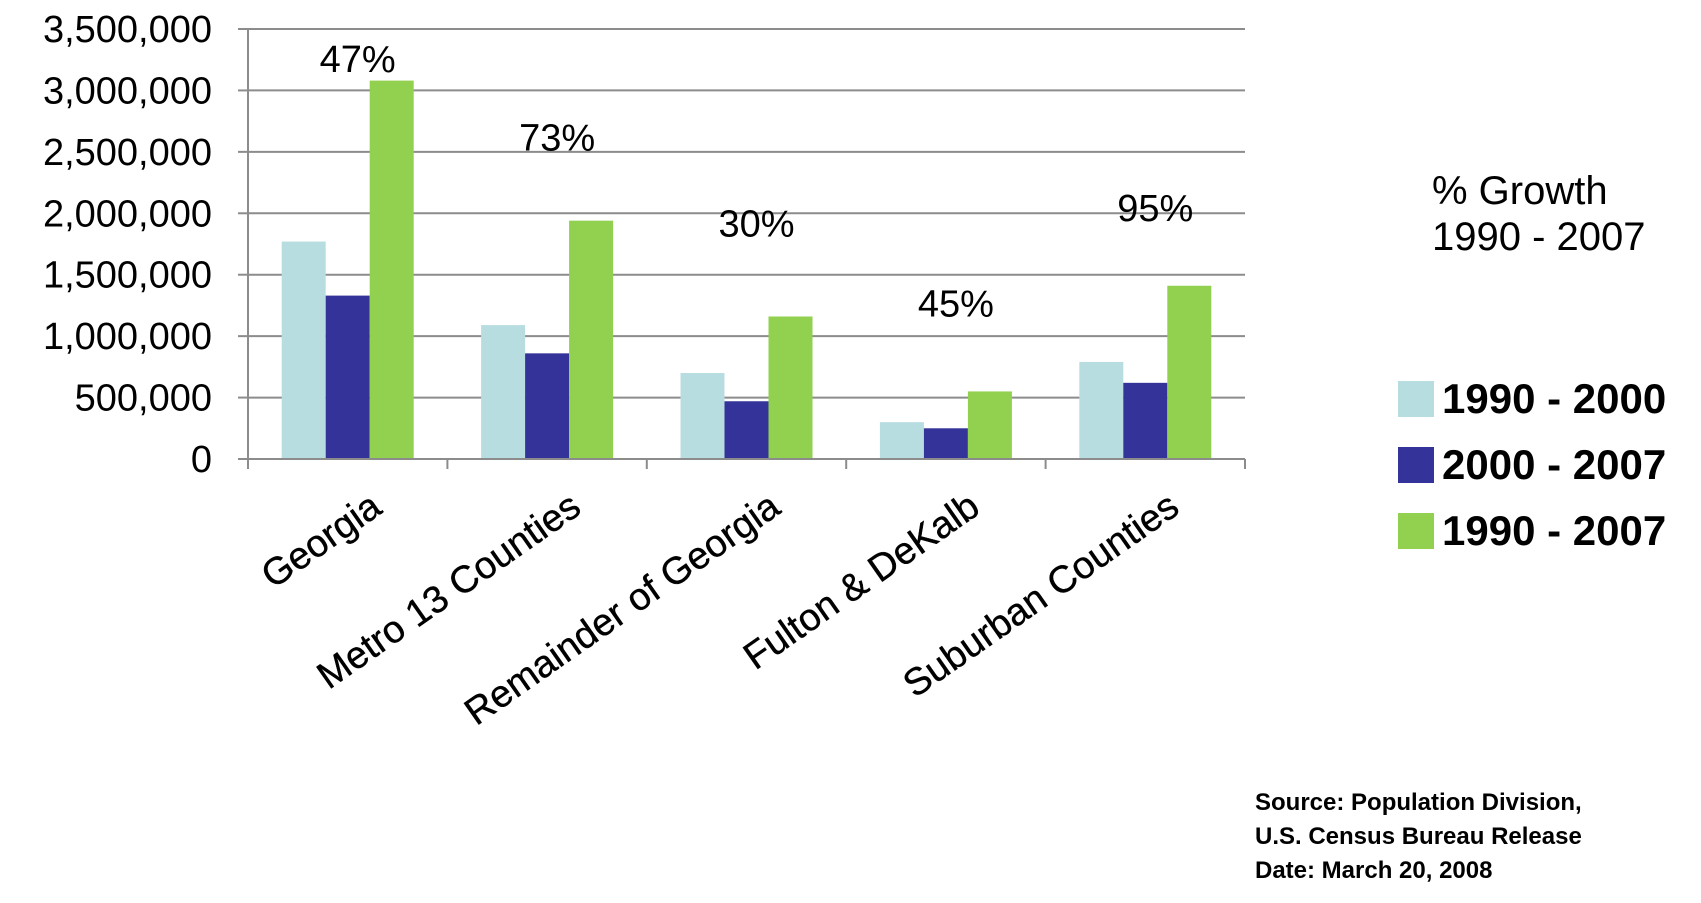 Image resolution: width=1701 pixels, height=903 pixels. Describe the element at coordinates (127, 214) in the screenshot. I see `y-tick-label: 2,000,000` at that location.